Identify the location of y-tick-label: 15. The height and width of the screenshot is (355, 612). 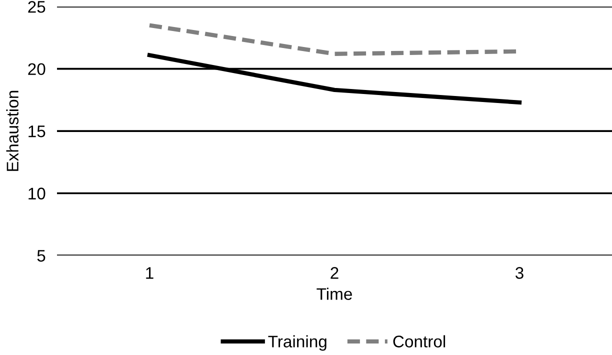
(37, 132).